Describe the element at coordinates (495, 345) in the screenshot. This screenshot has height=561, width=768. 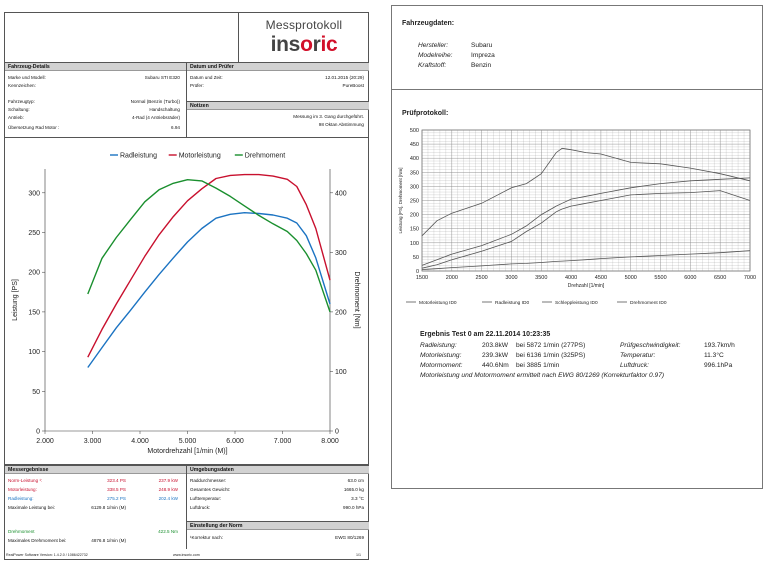
I see `result-value: 203.8kW` at that location.